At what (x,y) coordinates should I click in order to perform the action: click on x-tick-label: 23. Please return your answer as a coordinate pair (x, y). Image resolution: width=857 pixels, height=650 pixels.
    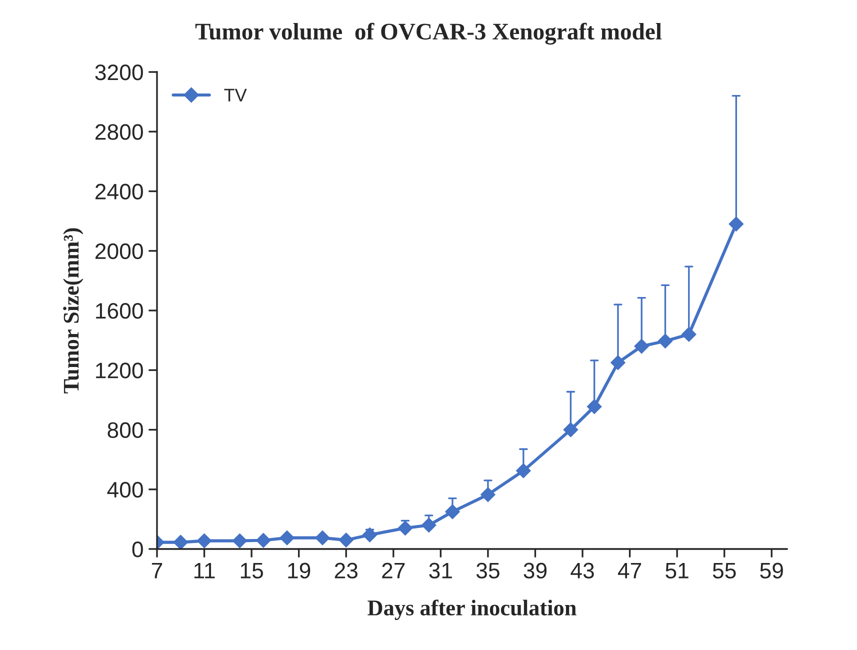
    Looking at the image, I should click on (346, 570).